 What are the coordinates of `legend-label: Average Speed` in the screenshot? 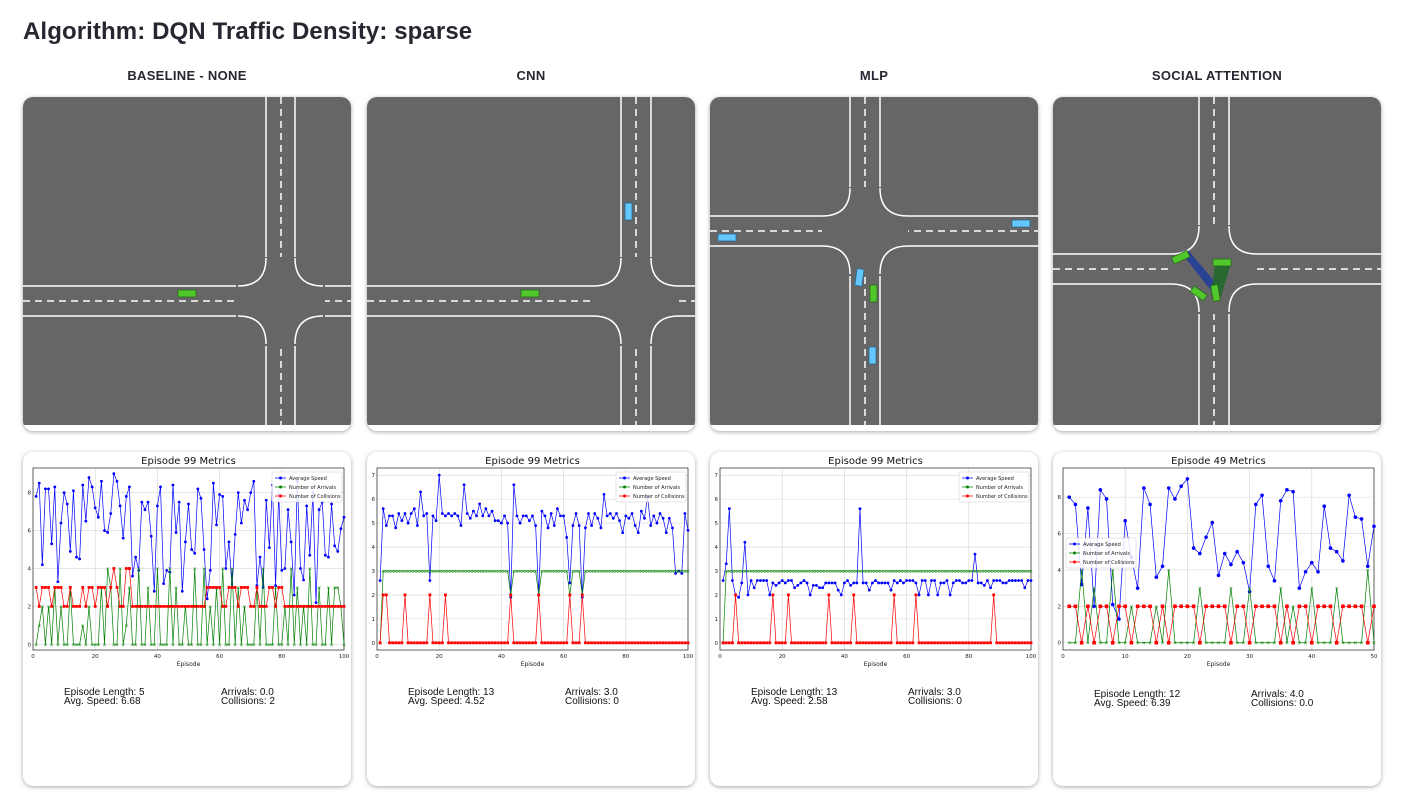 It's located at (1102, 545).